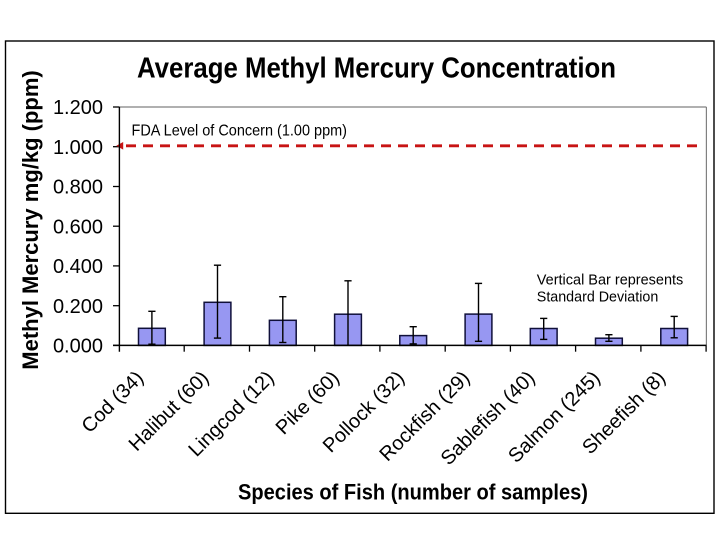 The height and width of the screenshot is (545, 720). Describe the element at coordinates (78, 188) in the screenshot. I see `svg-text: 0.800` at that location.